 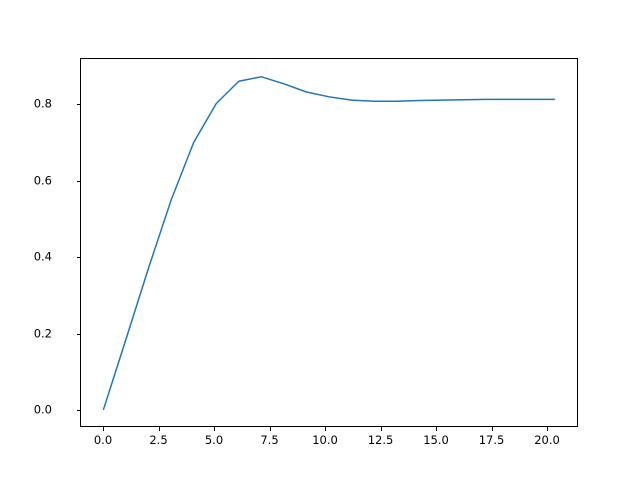 What do you see at coordinates (547, 440) in the screenshot?
I see `xtick-label: 20.0` at bounding box center [547, 440].